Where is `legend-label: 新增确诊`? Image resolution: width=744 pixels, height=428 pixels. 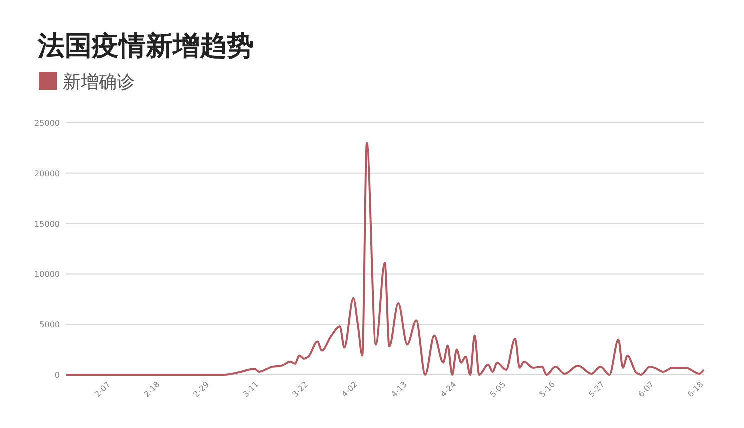 legend-label: 新增确诊 is located at coordinates (99, 82).